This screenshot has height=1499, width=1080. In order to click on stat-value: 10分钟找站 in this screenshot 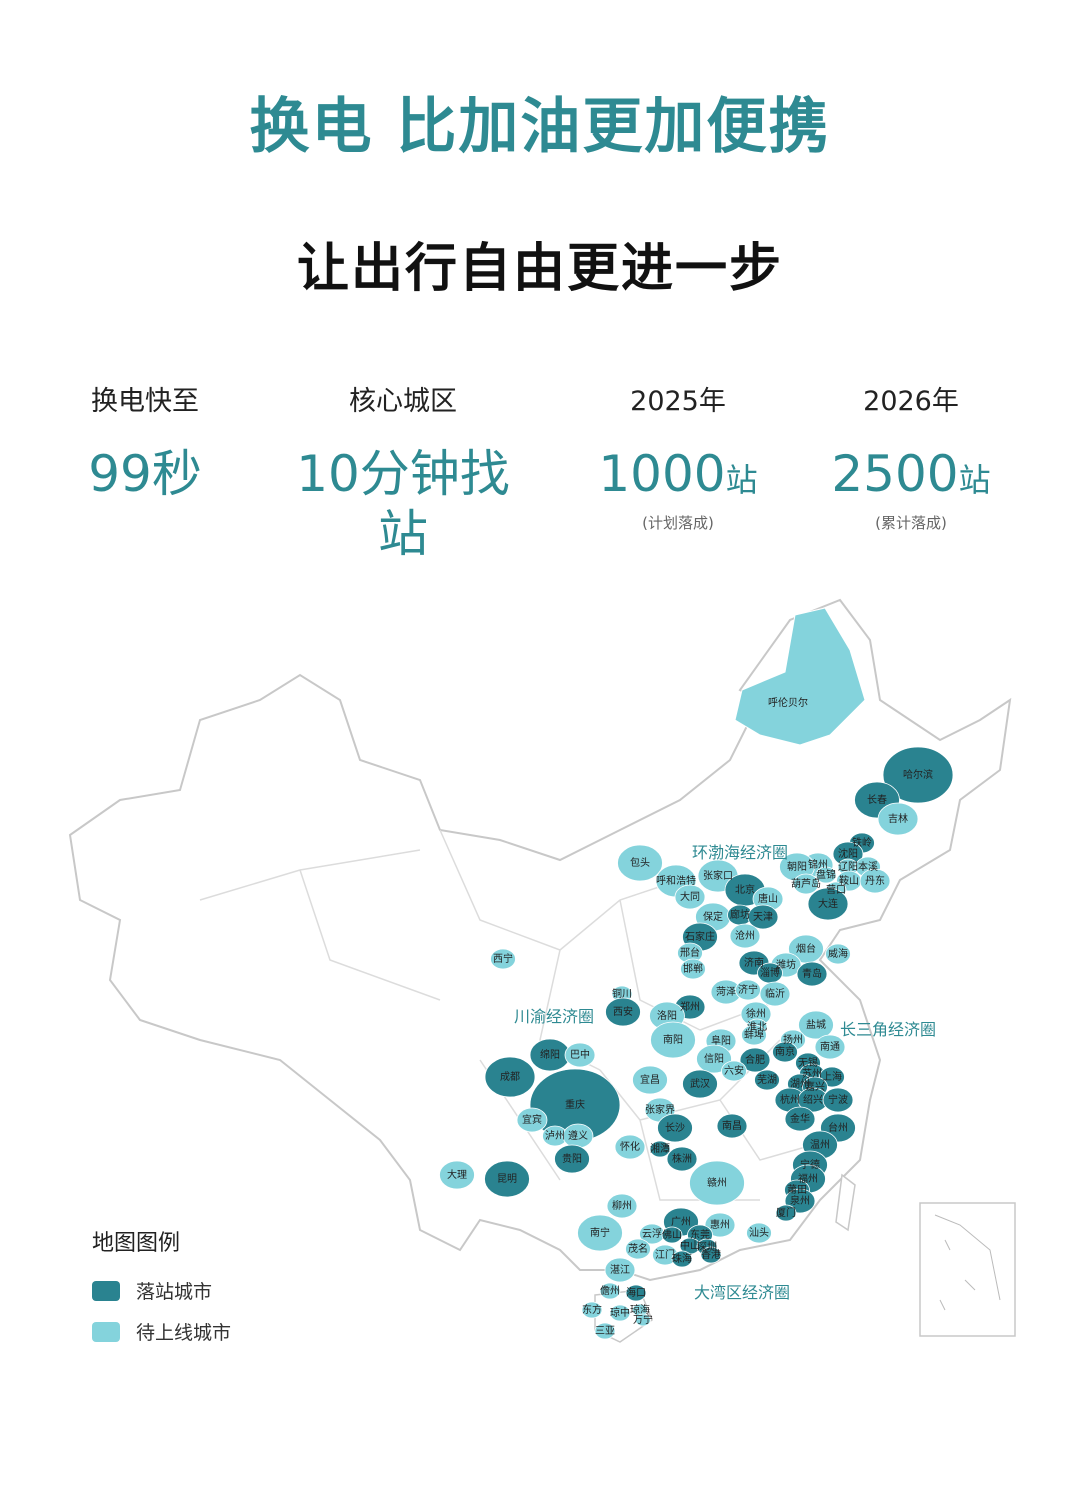, I will do `click(403, 504)`.